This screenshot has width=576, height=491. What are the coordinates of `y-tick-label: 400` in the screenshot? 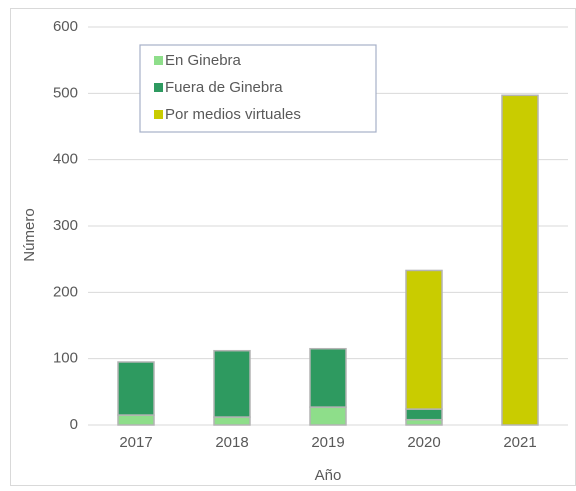 It's located at (65, 159).